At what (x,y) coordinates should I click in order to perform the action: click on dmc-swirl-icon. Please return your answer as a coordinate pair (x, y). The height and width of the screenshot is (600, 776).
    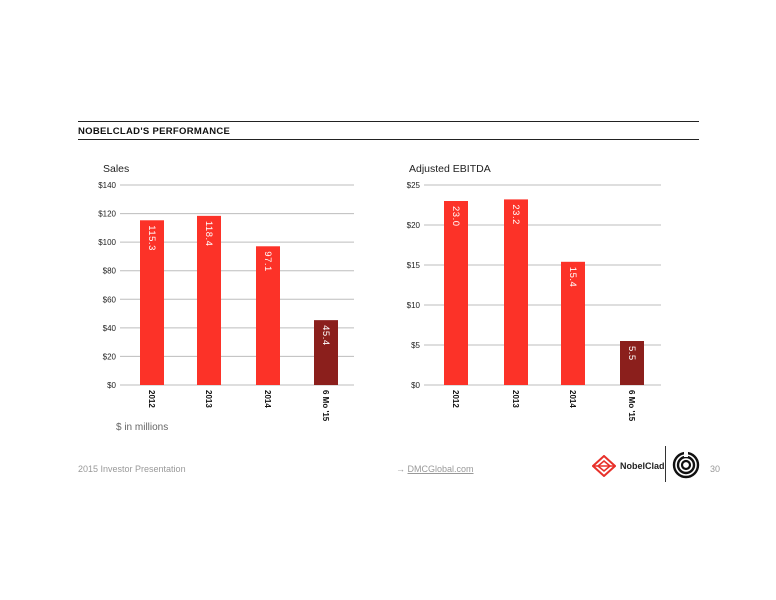
    Looking at the image, I should click on (686, 465).